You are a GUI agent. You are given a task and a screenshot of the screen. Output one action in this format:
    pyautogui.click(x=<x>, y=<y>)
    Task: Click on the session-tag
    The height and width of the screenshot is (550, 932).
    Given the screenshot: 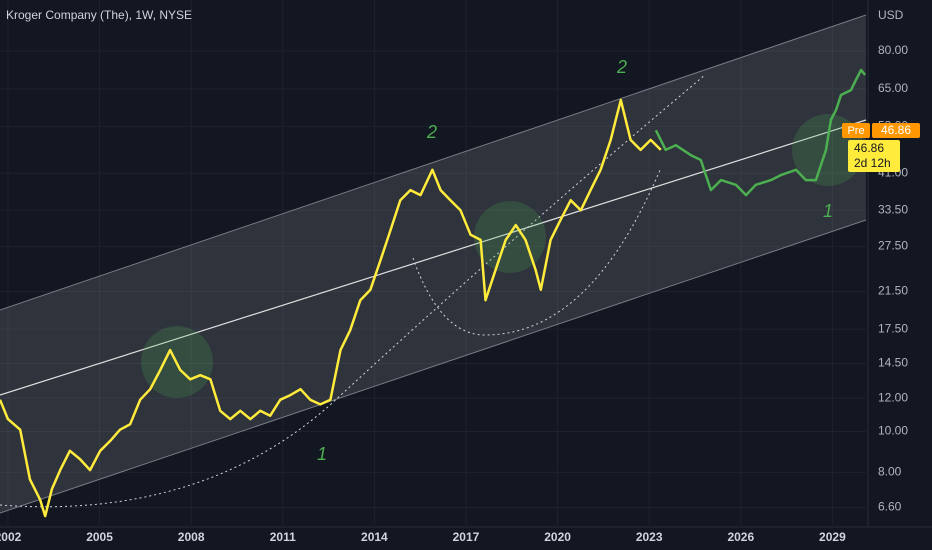 What is the action you would take?
    pyautogui.click(x=856, y=130)
    